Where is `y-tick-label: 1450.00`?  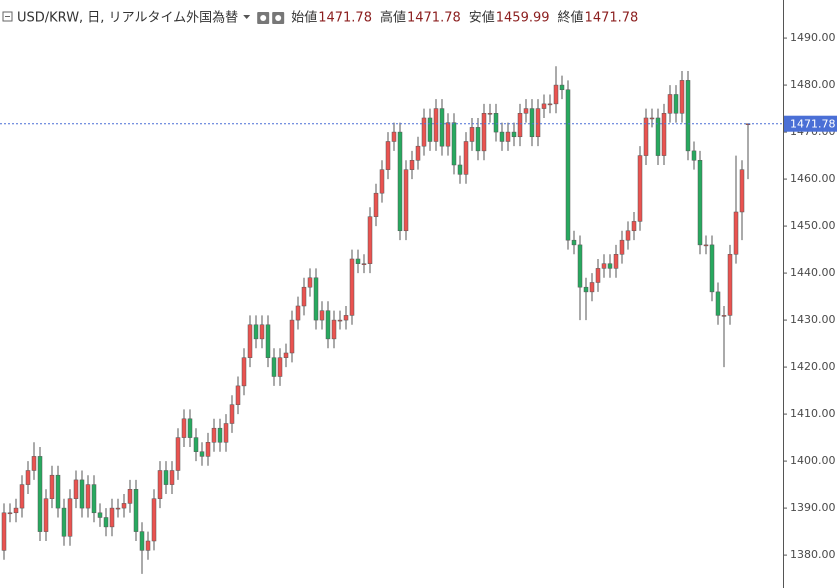
y-tick-label: 1450.00 is located at coordinates (813, 225).